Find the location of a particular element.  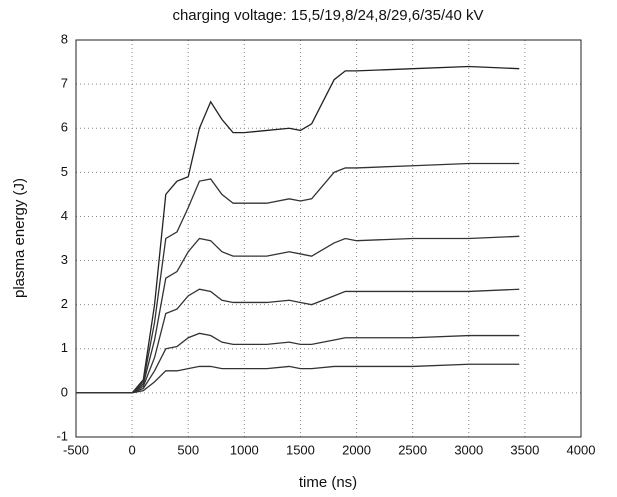

y-tick-label: 7 is located at coordinates (64, 83).